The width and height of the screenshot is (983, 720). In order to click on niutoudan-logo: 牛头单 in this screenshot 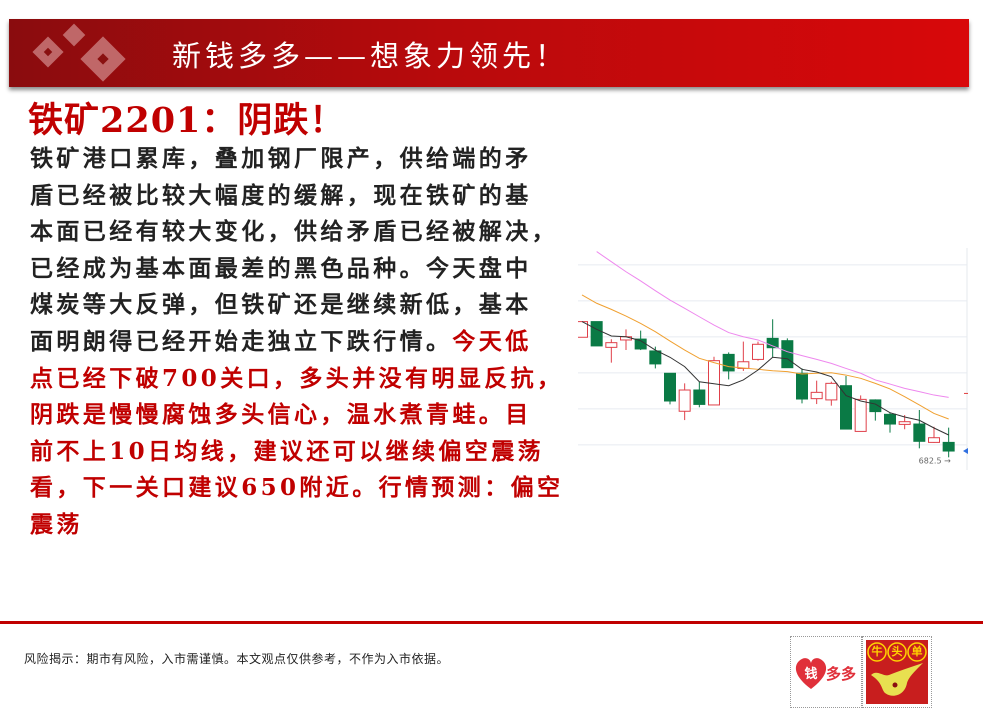, I will do `click(897, 672)`.